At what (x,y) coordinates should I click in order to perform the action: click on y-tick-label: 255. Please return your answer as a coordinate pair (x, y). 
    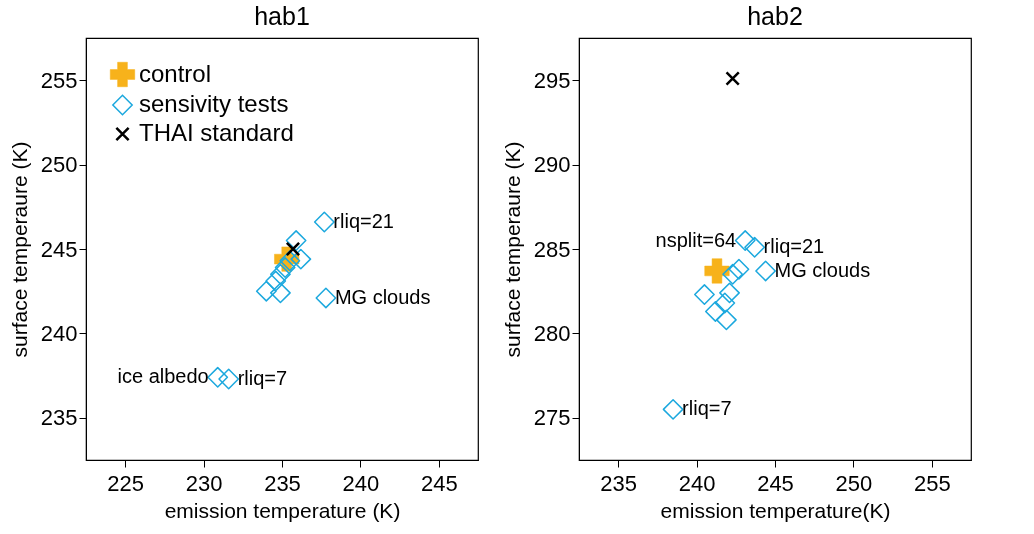
    Looking at the image, I should click on (59, 80).